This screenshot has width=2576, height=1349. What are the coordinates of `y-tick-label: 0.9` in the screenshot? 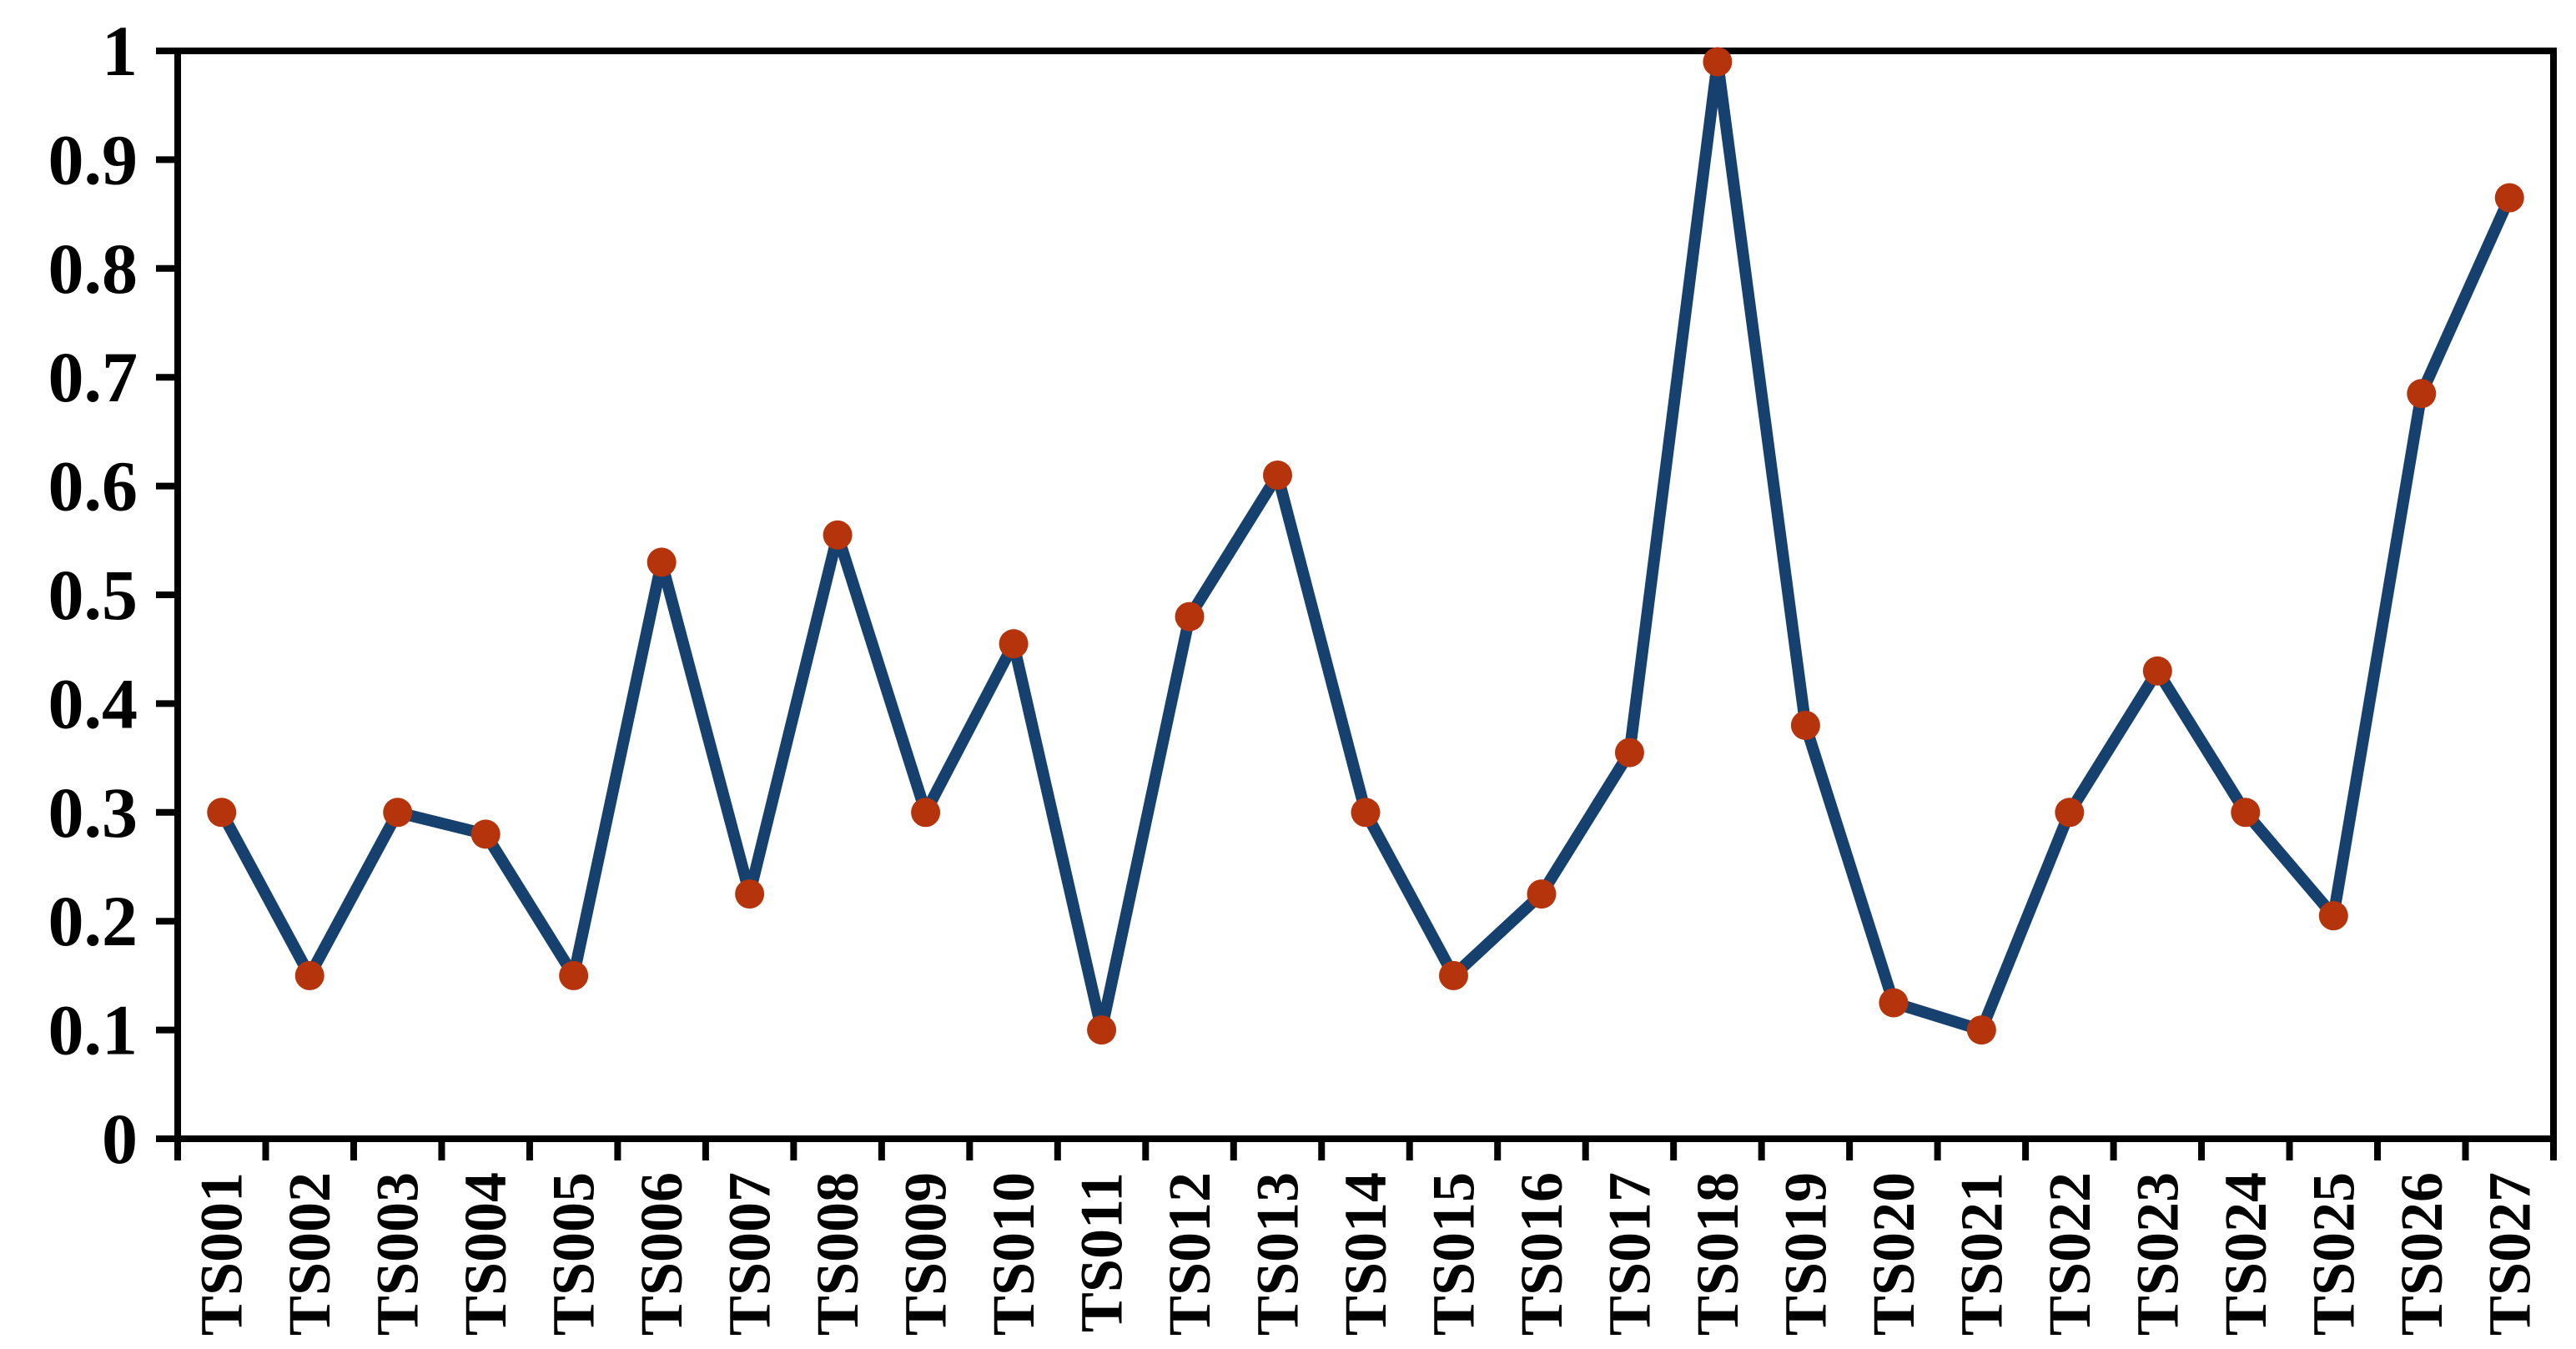 It's located at (93, 159).